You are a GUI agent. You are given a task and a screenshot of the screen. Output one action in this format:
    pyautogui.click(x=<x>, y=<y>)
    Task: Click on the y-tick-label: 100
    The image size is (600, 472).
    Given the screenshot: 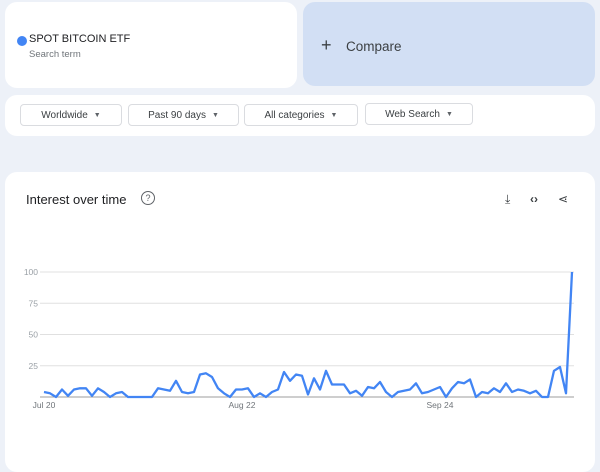 What is the action you would take?
    pyautogui.click(x=31, y=272)
    